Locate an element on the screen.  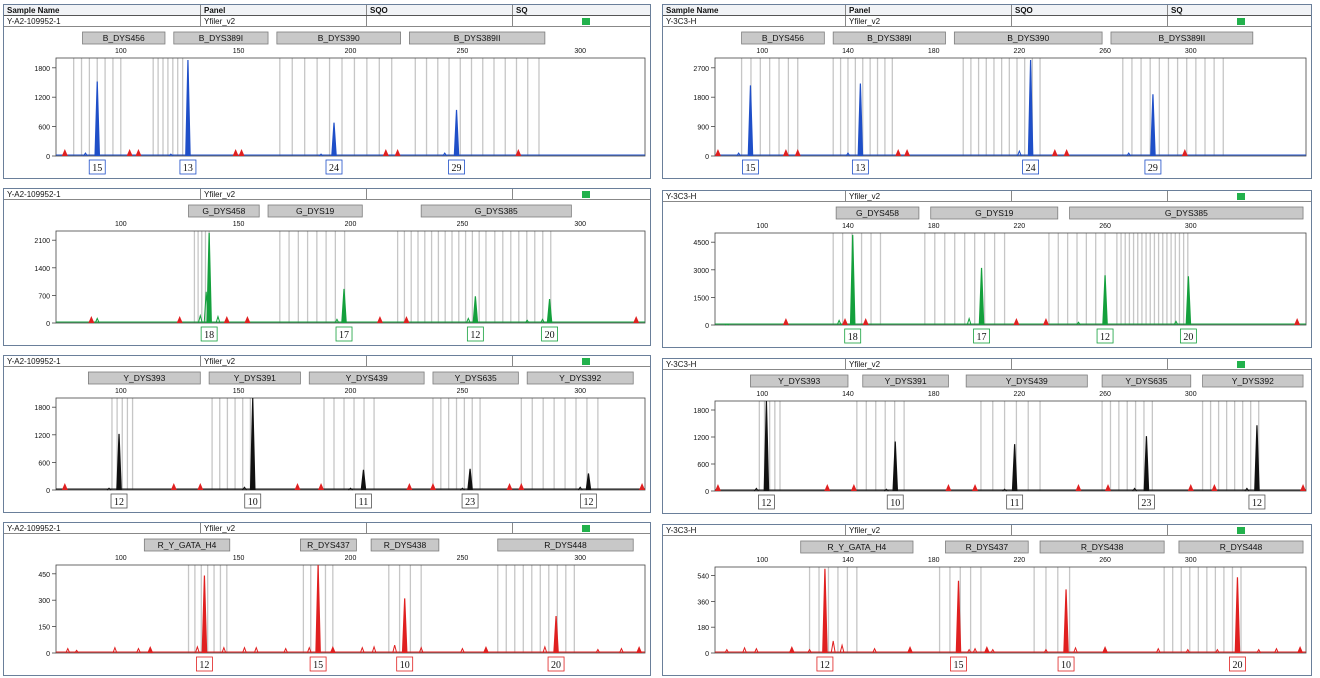
x-tick-label: 260 is located at coordinates (1105, 394).